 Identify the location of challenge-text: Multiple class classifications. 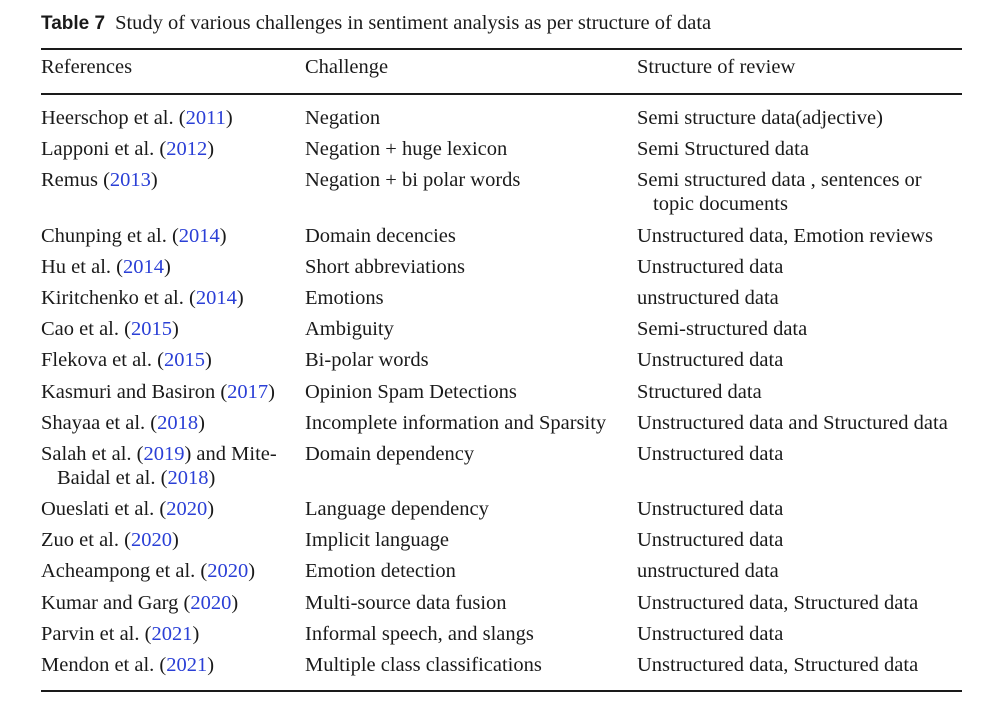
(423, 665).